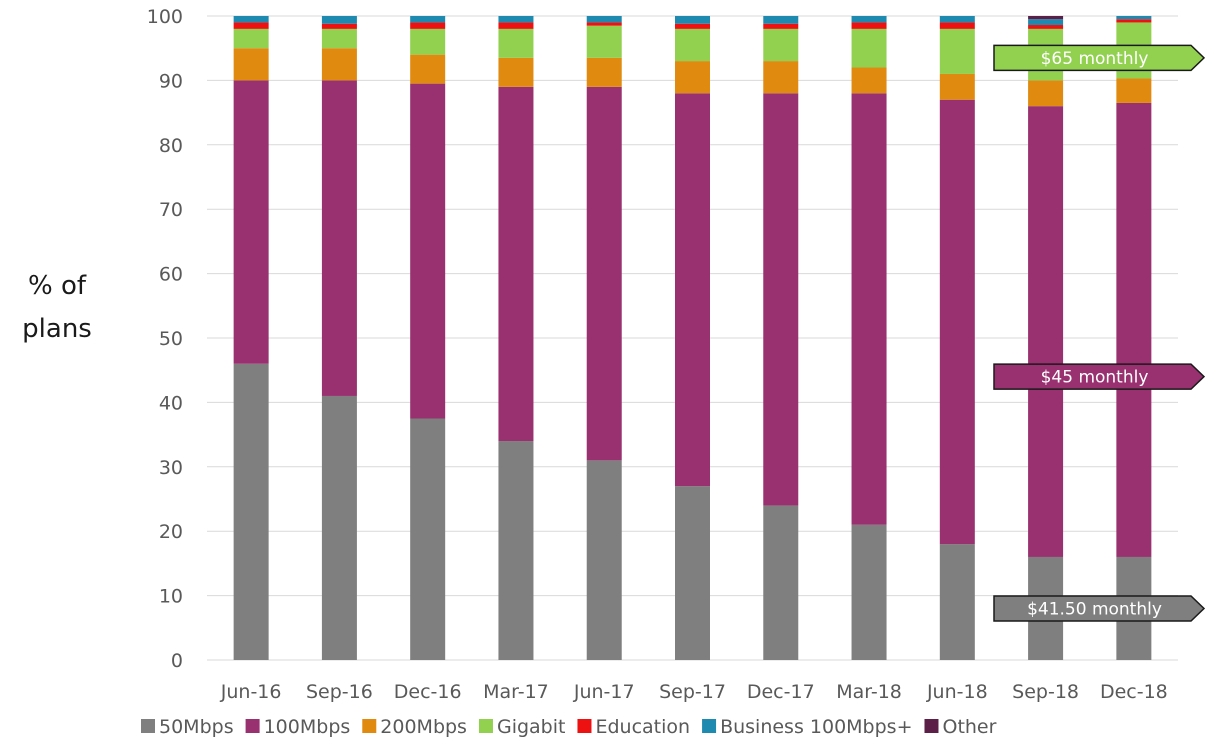 The image size is (1224, 749). Describe the element at coordinates (171, 275) in the screenshot. I see `y-tick-label: 60` at that location.